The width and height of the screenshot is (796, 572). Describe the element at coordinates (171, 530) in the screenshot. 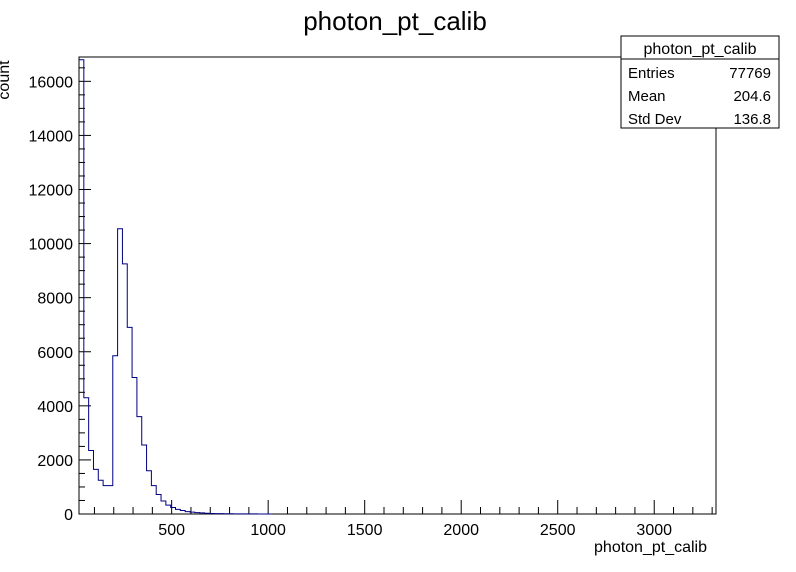

I see `x-tick-label: 500` at that location.